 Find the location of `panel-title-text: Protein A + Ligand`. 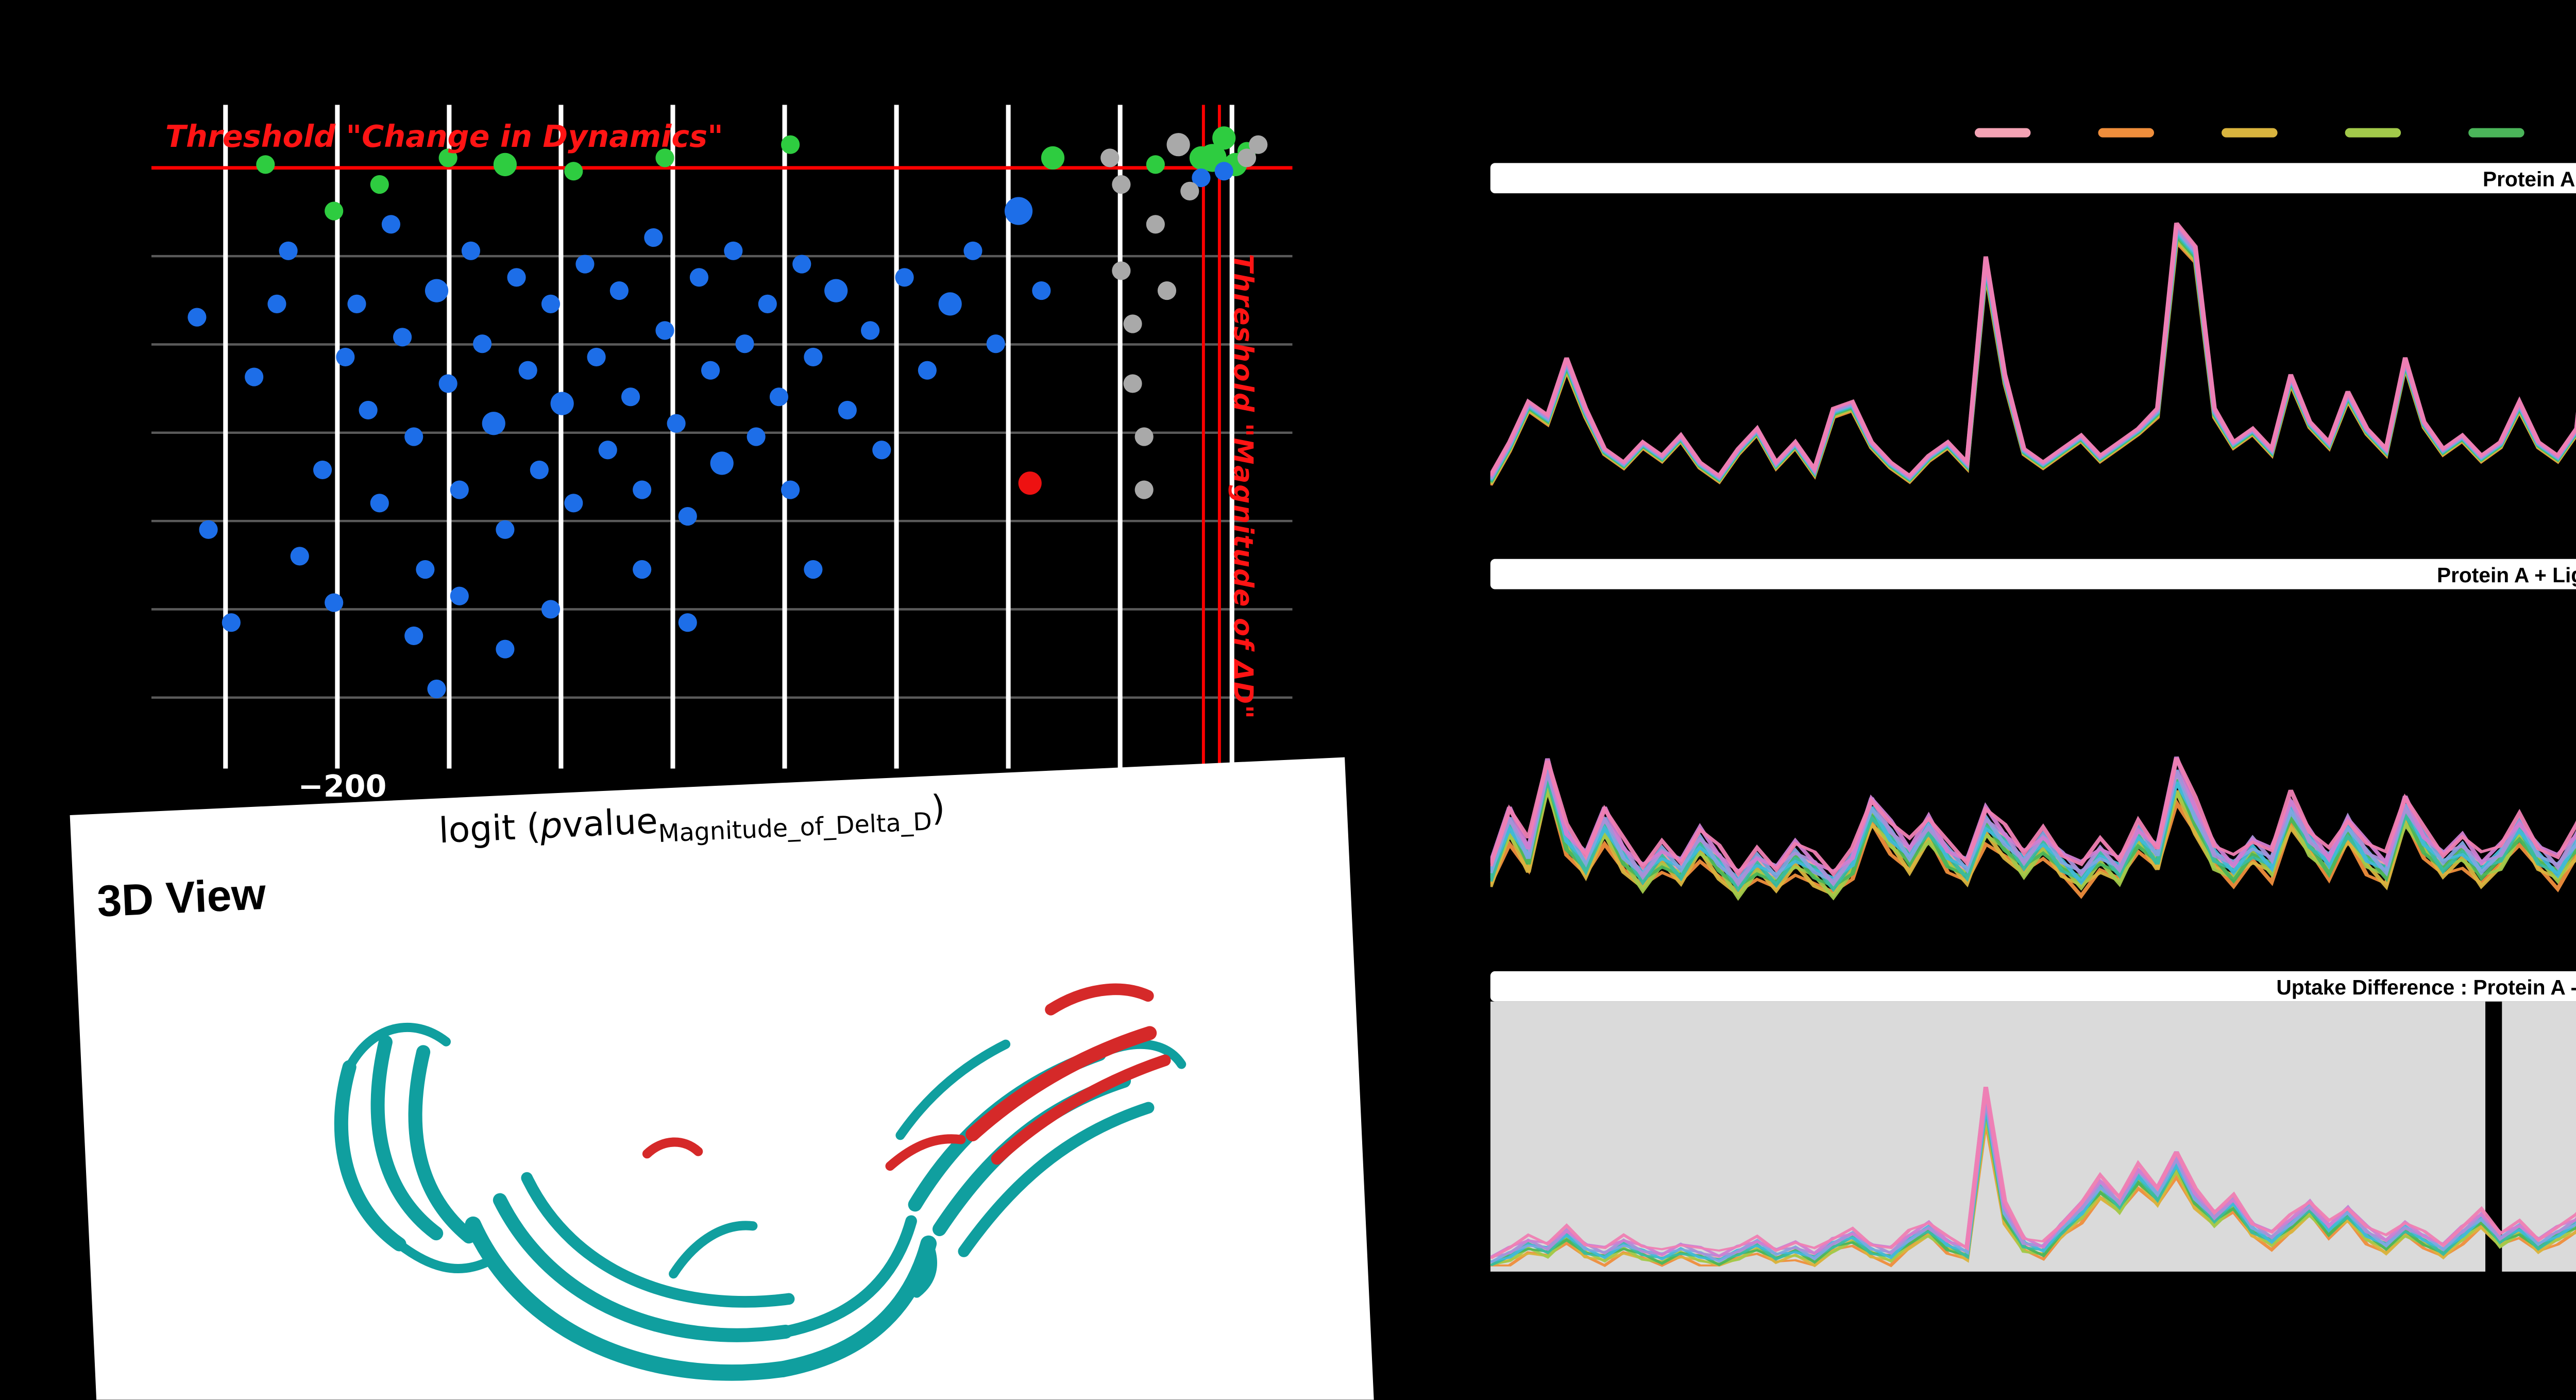

panel-title-text: Protein A + Ligand is located at coordinates (2506, 574).